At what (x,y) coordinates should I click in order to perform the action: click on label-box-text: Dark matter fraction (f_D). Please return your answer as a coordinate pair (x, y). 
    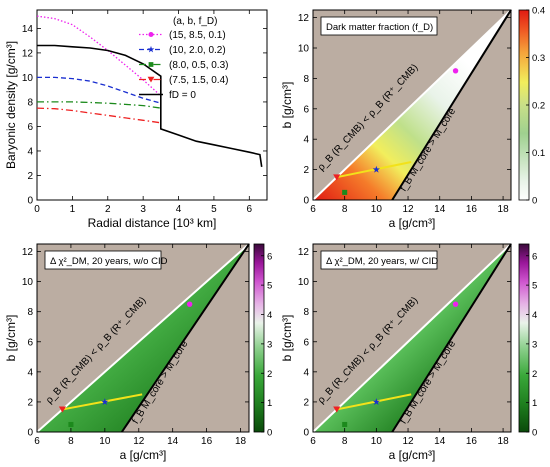
    Looking at the image, I should click on (379, 27).